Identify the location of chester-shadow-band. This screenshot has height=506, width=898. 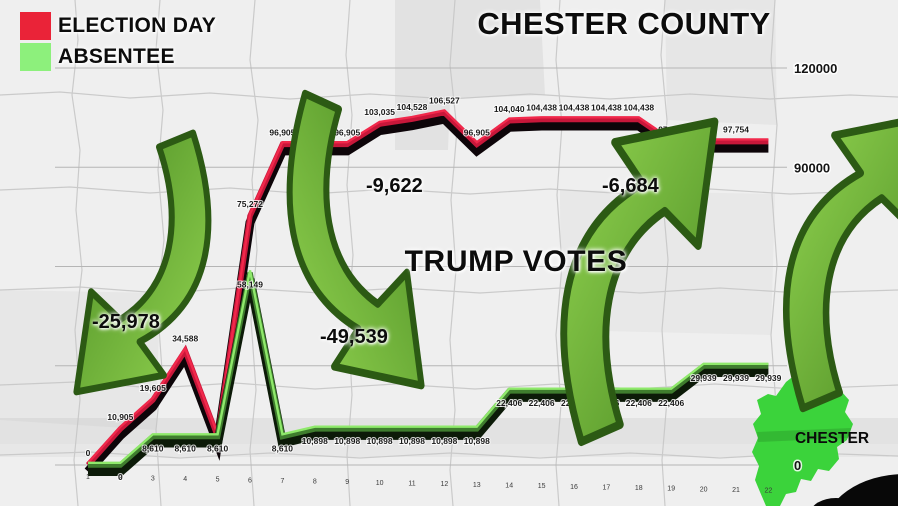
(804, 435).